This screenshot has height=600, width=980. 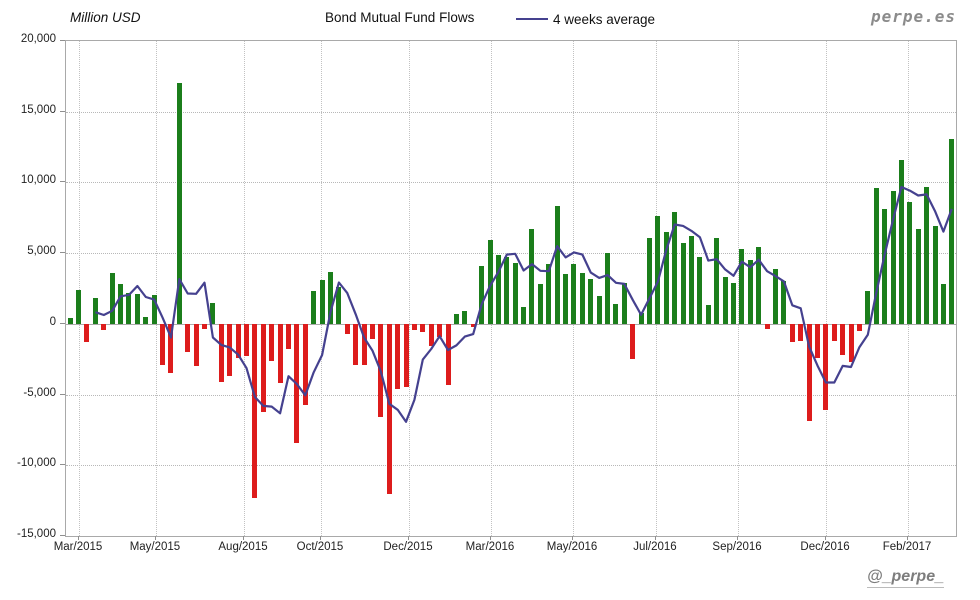 What do you see at coordinates (52, 321) in the screenshot?
I see `y-axis-label: 0` at bounding box center [52, 321].